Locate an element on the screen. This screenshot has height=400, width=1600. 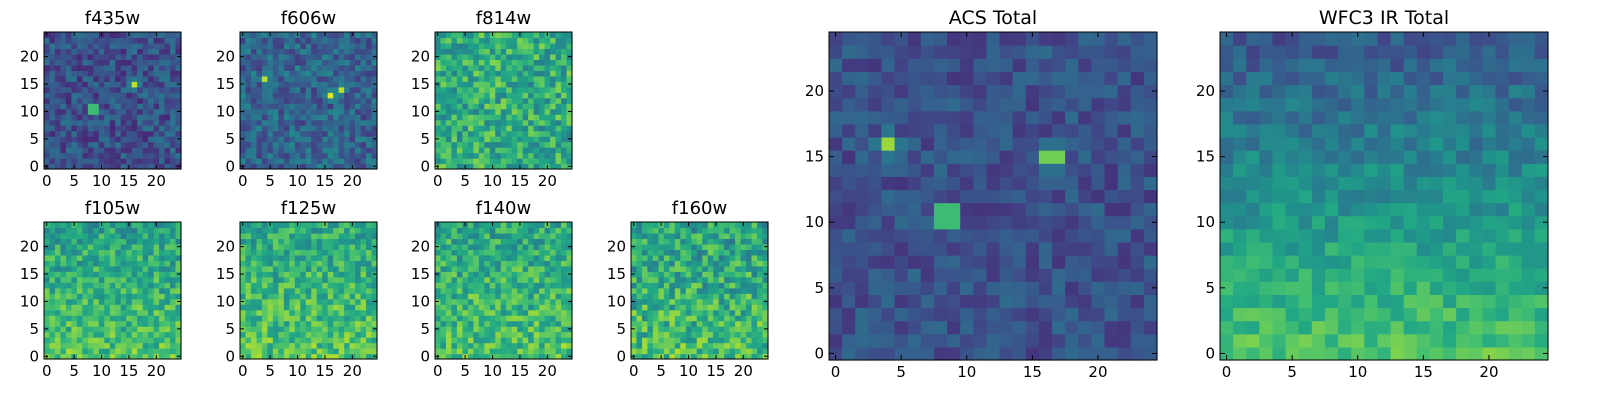
panel-title: f140w is located at coordinates (503, 208).